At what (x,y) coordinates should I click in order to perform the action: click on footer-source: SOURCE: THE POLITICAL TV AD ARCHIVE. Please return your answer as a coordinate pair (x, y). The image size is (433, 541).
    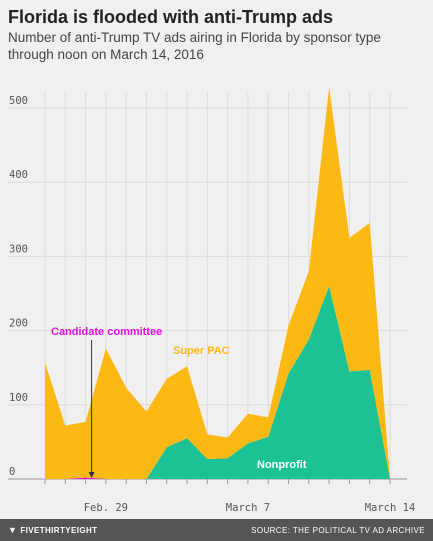
    Looking at the image, I should click on (338, 530).